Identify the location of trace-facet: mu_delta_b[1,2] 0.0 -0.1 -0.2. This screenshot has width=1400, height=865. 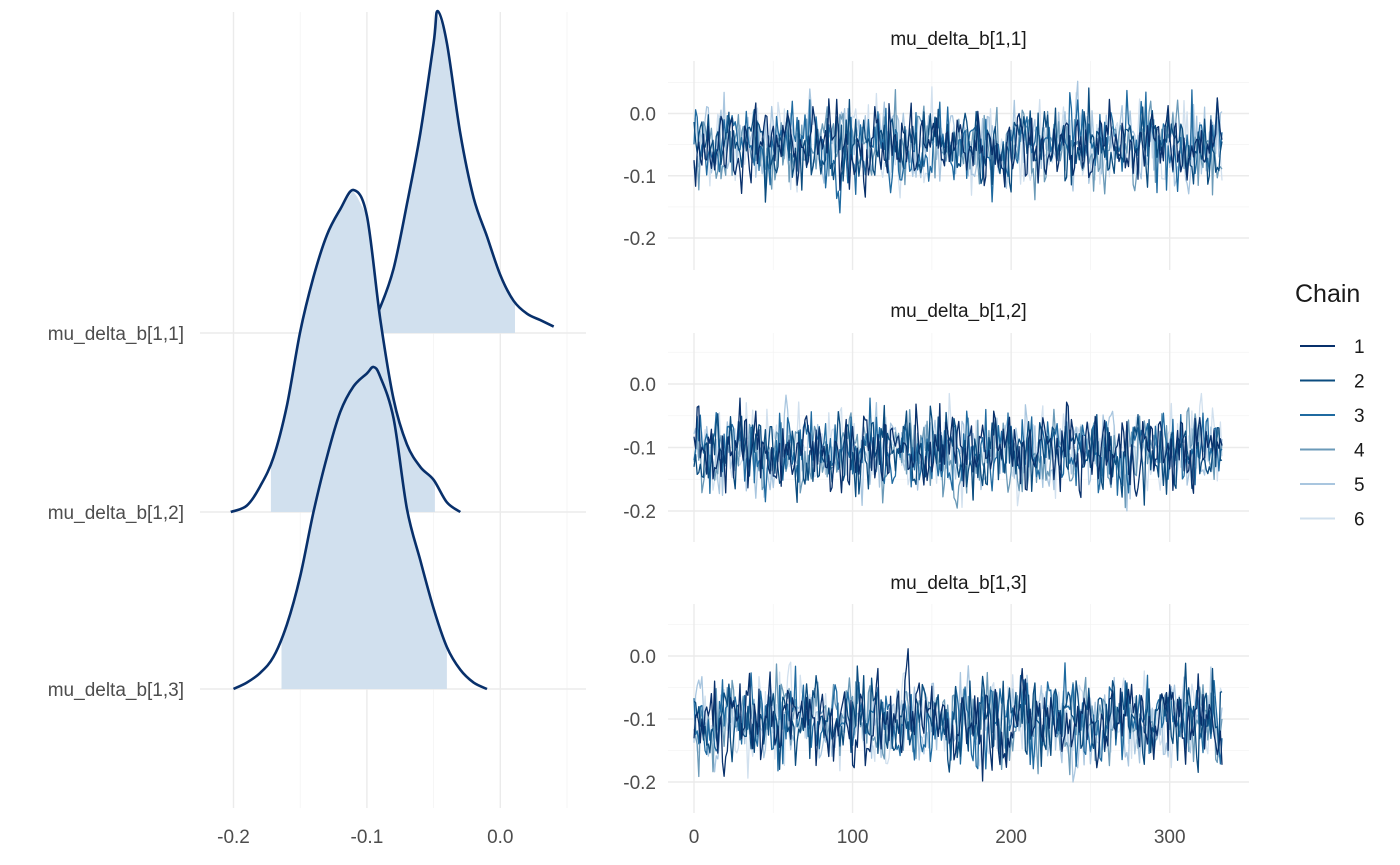
(936, 421).